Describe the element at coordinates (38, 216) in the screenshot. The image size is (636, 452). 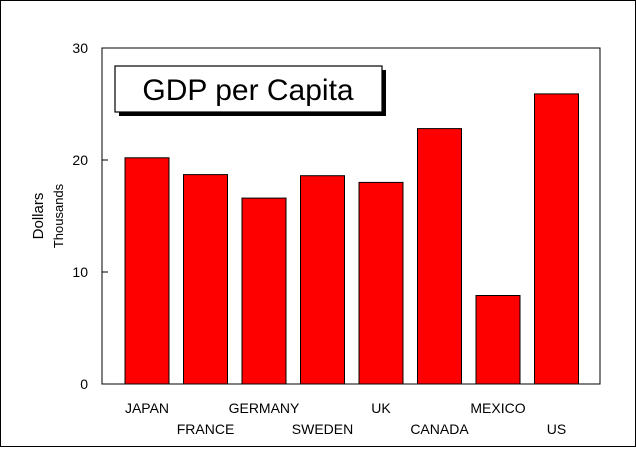
I see `y-axis-label: Dollars` at that location.